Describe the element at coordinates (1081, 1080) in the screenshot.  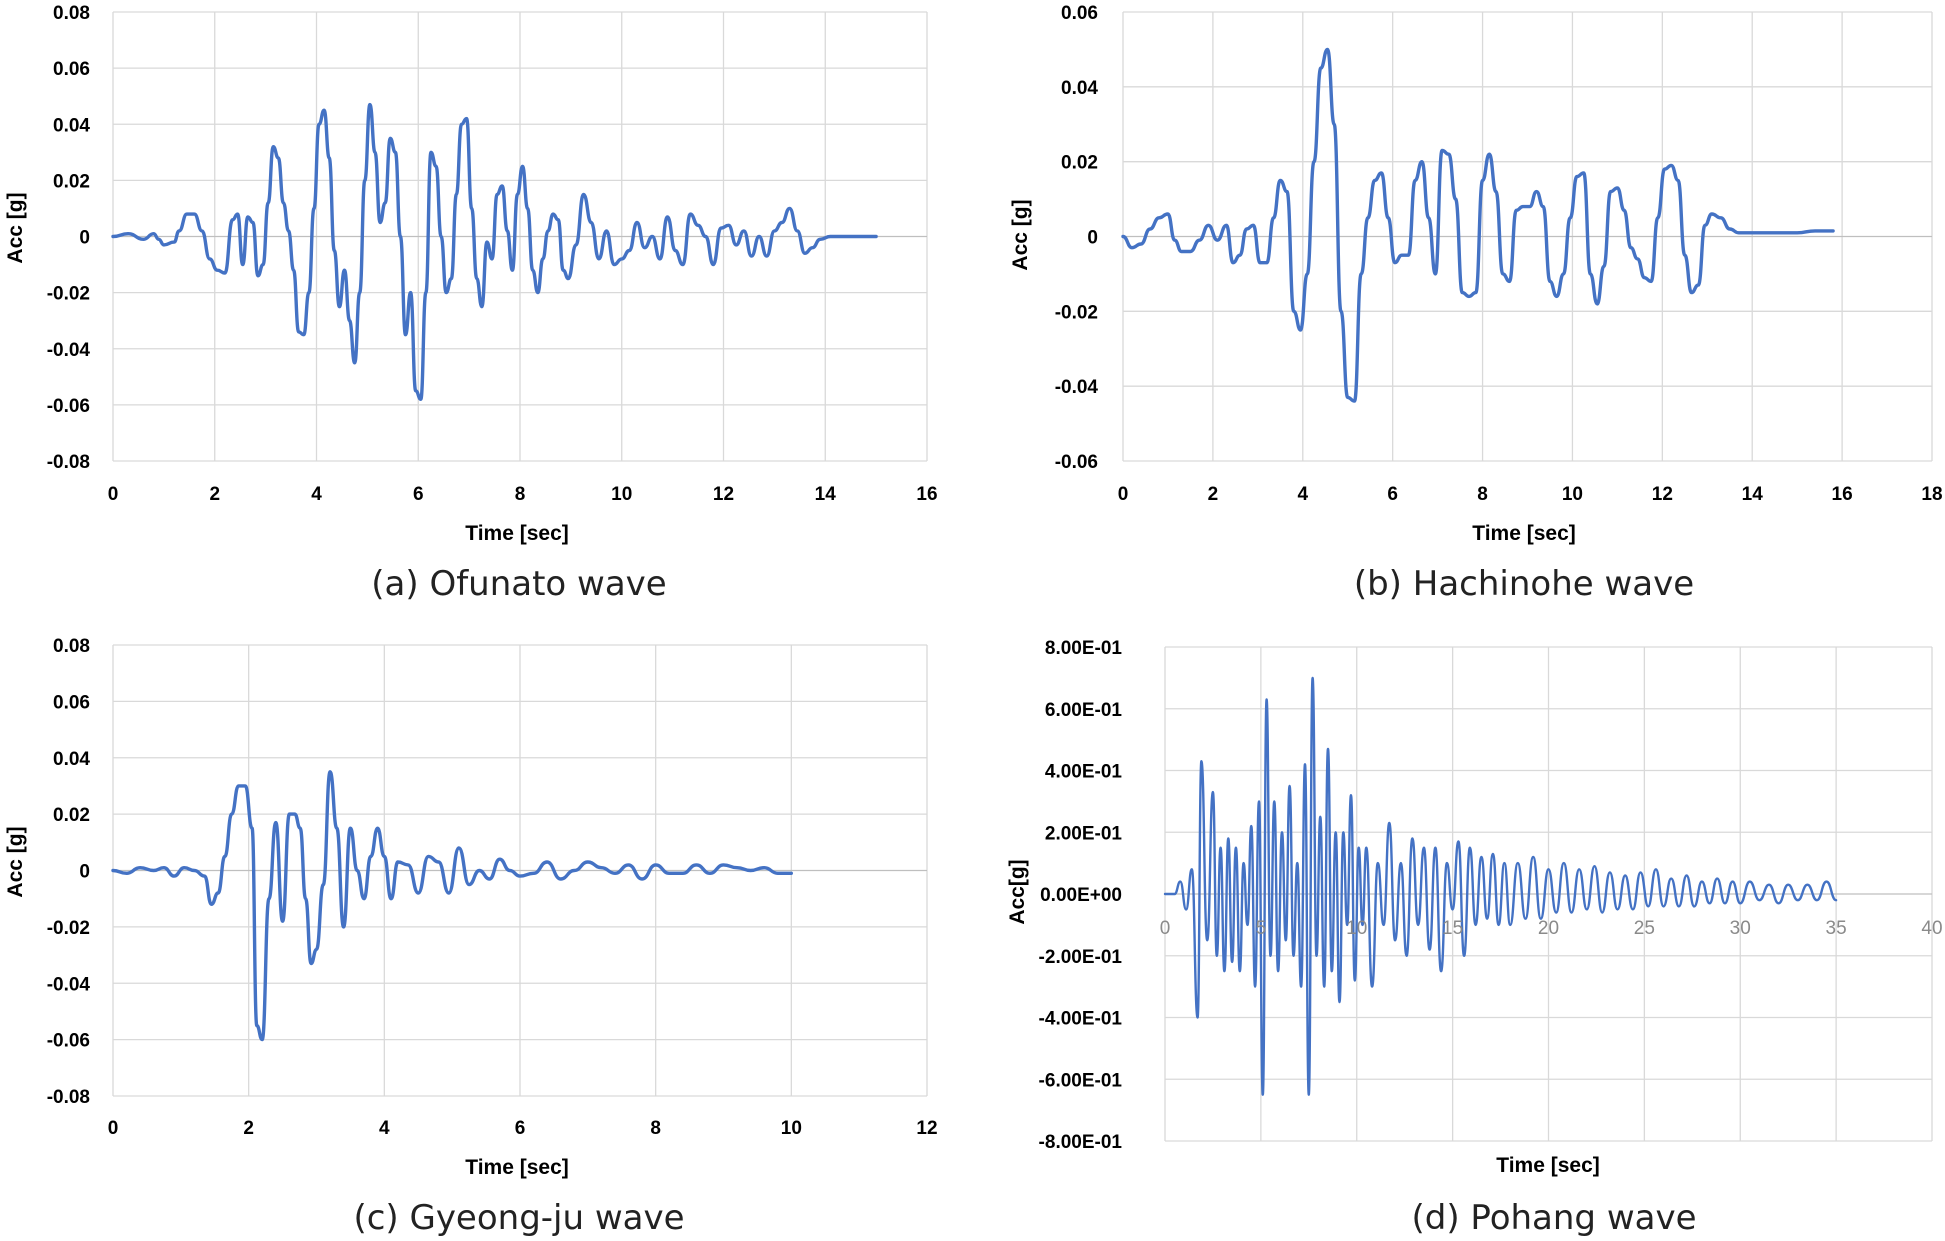
I see `panel-d-ytick-label: -6.00E-01` at that location.